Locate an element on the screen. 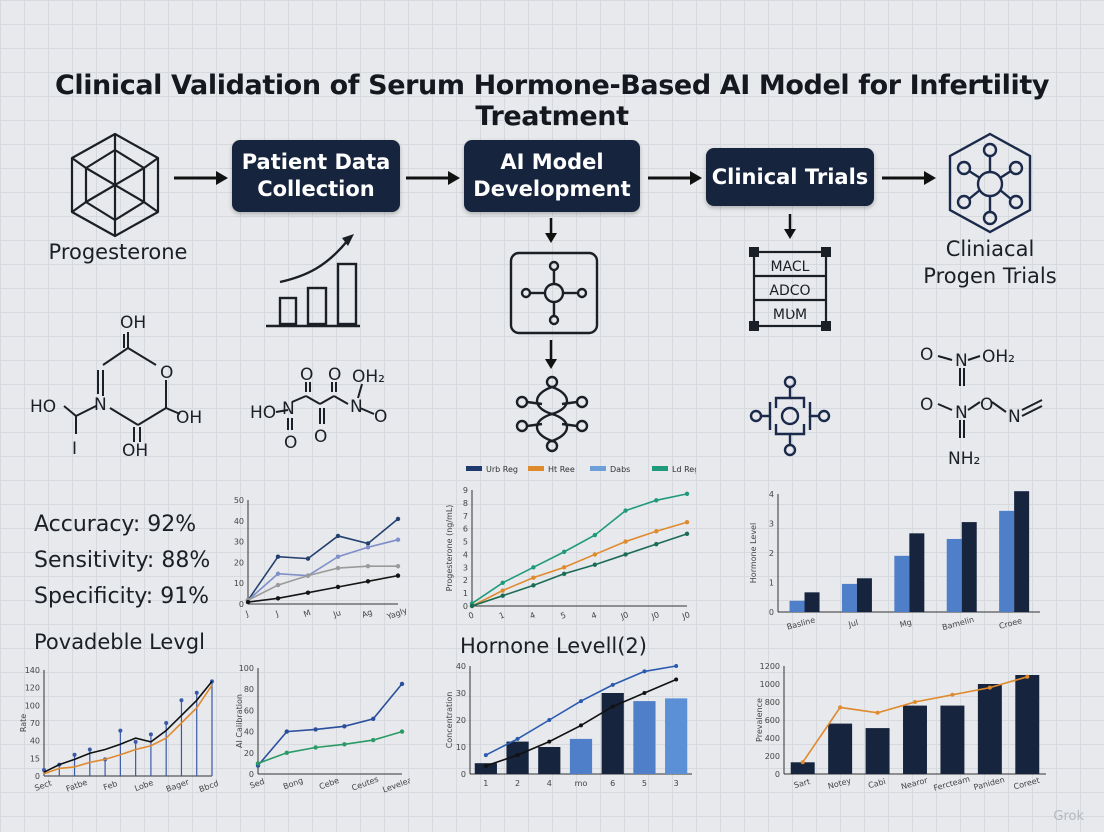 The width and height of the screenshot is (1104, 832). x-tick-label: Paniden is located at coordinates (989, 783).